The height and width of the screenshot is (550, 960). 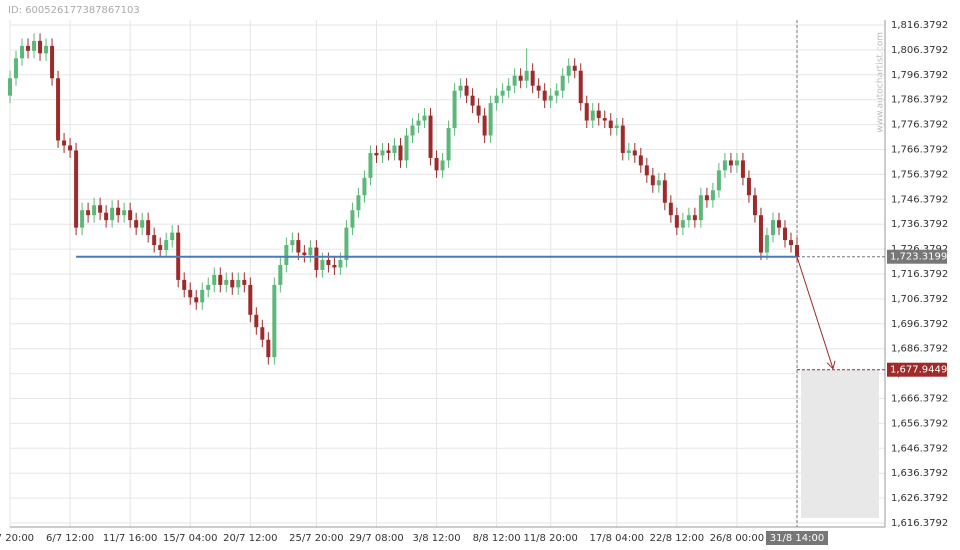 I want to click on y-tick-label: 1,806.3792, so click(x=919, y=50).